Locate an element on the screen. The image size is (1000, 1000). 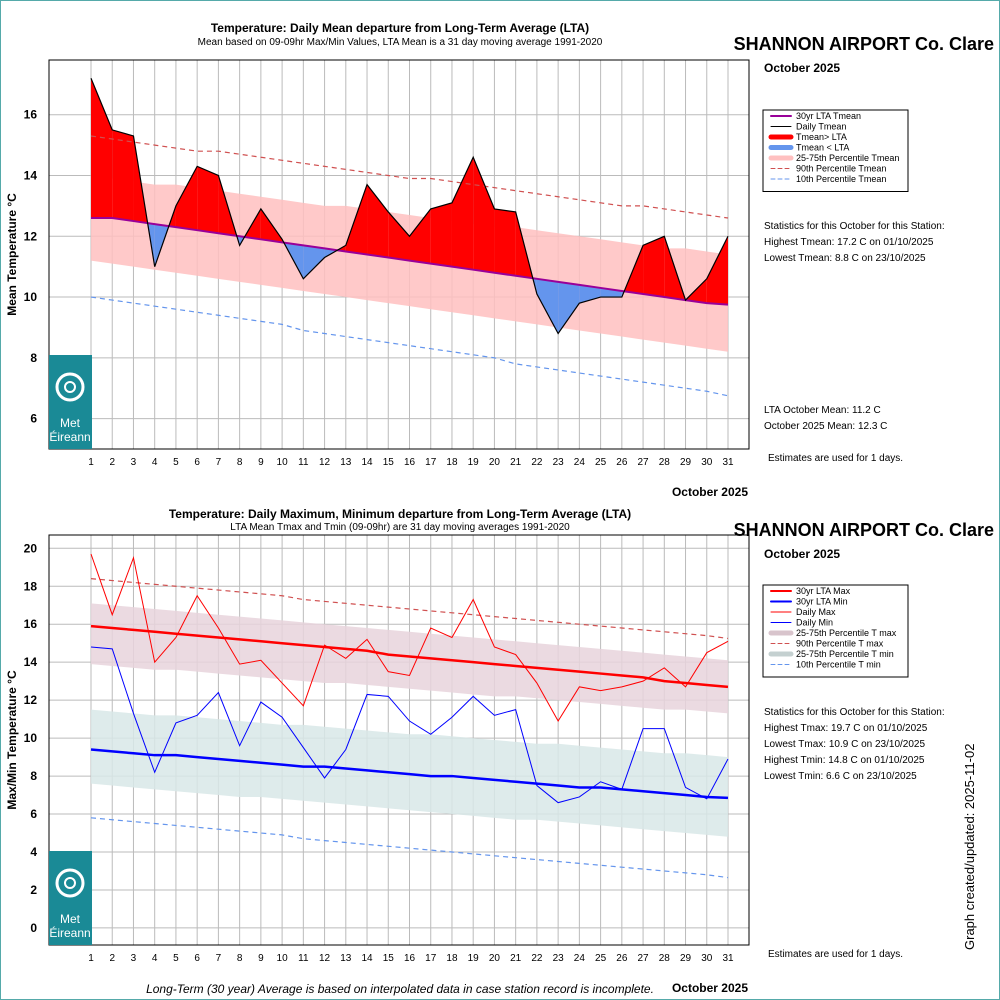
y-tick-label: 20 is located at coordinates (31, 548).